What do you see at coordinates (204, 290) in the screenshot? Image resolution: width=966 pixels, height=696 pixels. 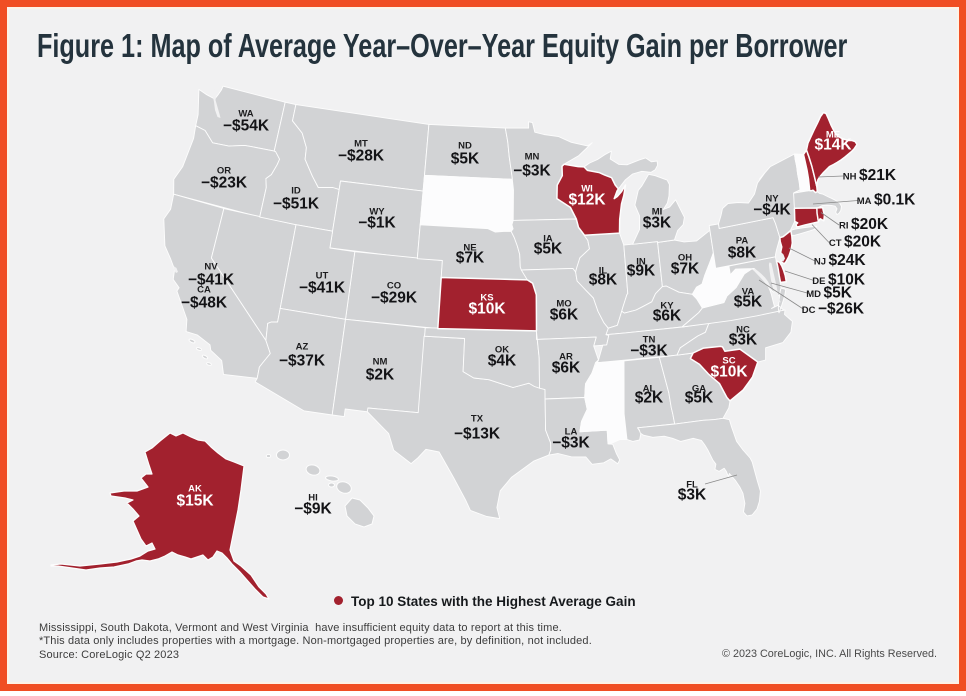 I see `svg-text: CA` at bounding box center [204, 290].